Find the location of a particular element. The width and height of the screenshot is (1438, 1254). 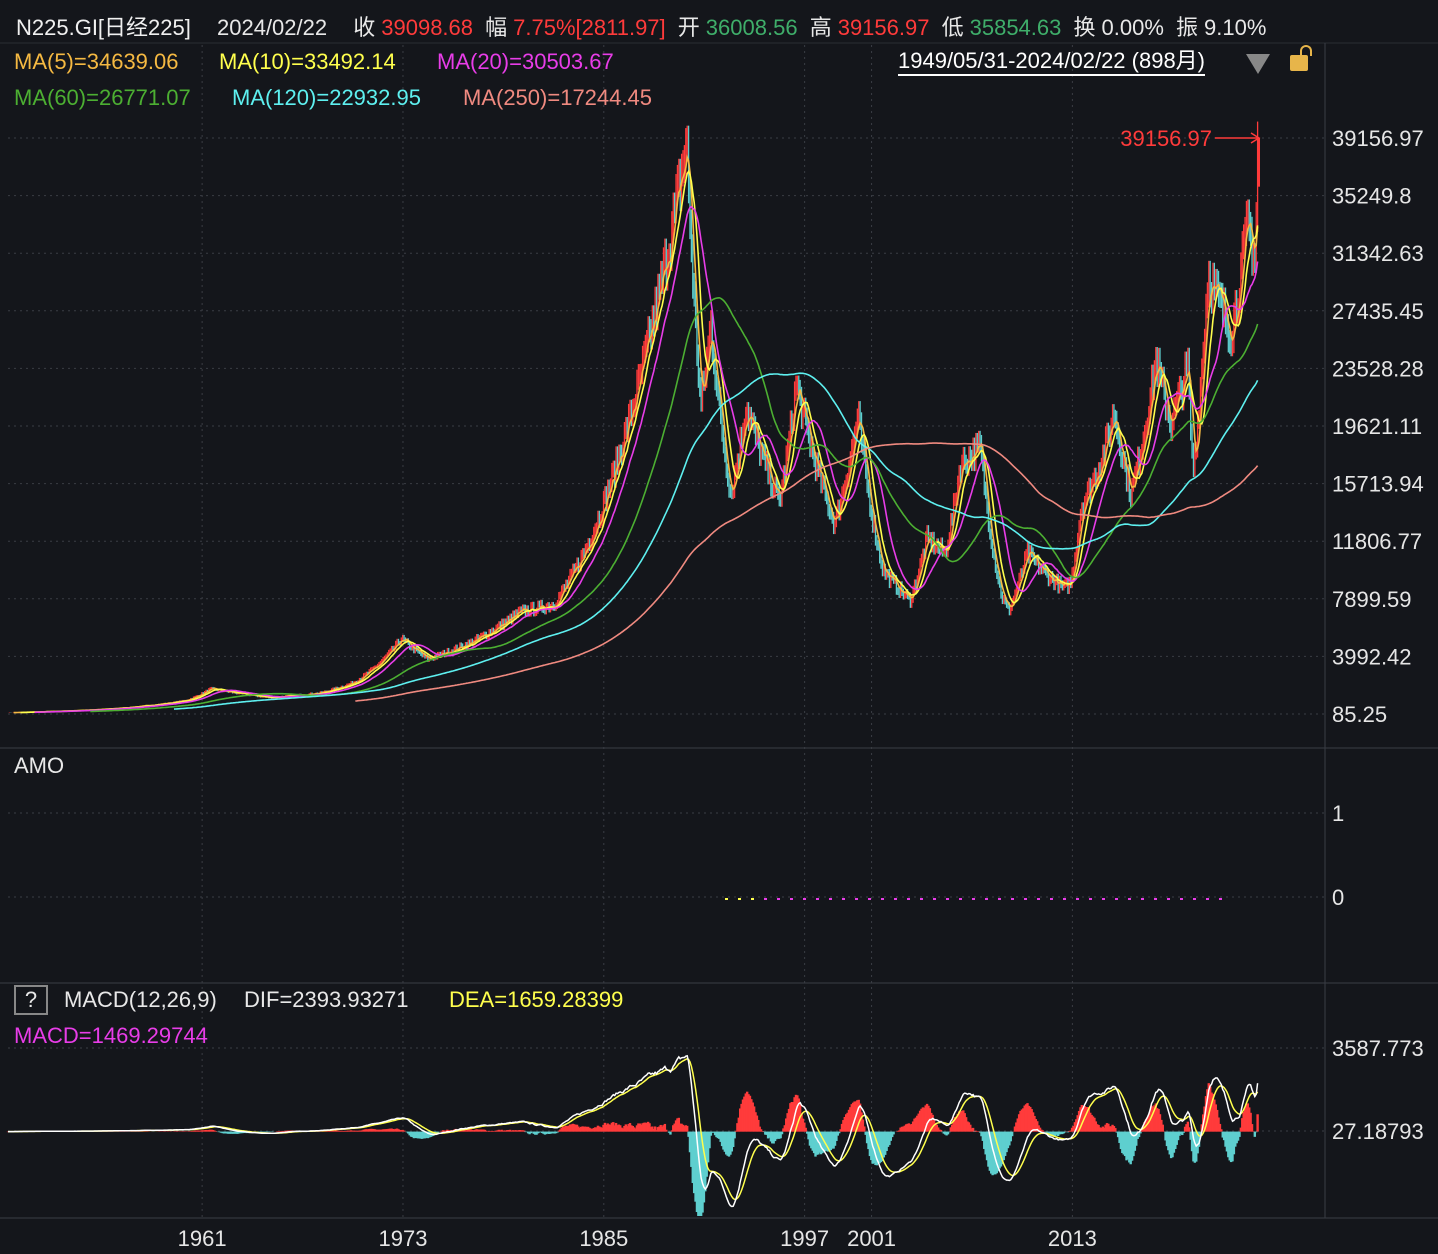

close-value: 39098.68 is located at coordinates (427, 27).